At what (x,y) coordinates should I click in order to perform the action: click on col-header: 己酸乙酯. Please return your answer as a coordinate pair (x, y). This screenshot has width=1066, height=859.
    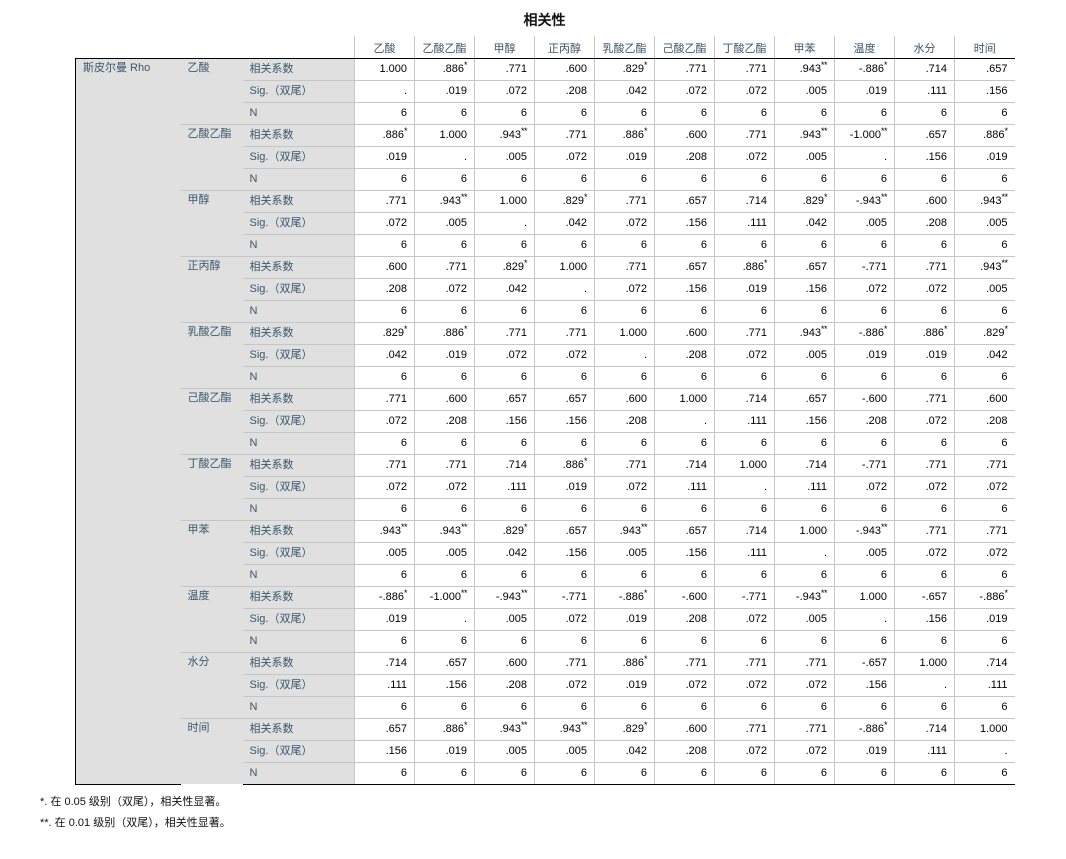
    Looking at the image, I should click on (684, 47).